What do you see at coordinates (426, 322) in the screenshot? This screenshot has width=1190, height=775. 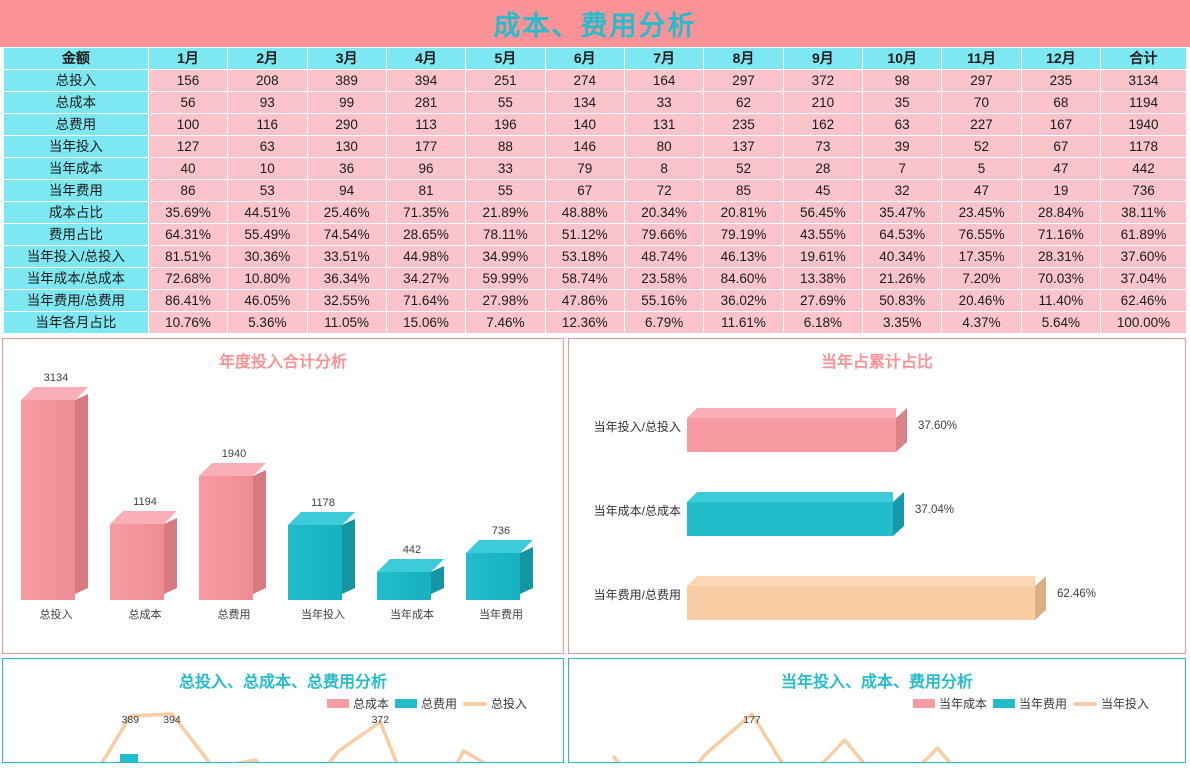 I see `table-cell: 15.06%` at bounding box center [426, 322].